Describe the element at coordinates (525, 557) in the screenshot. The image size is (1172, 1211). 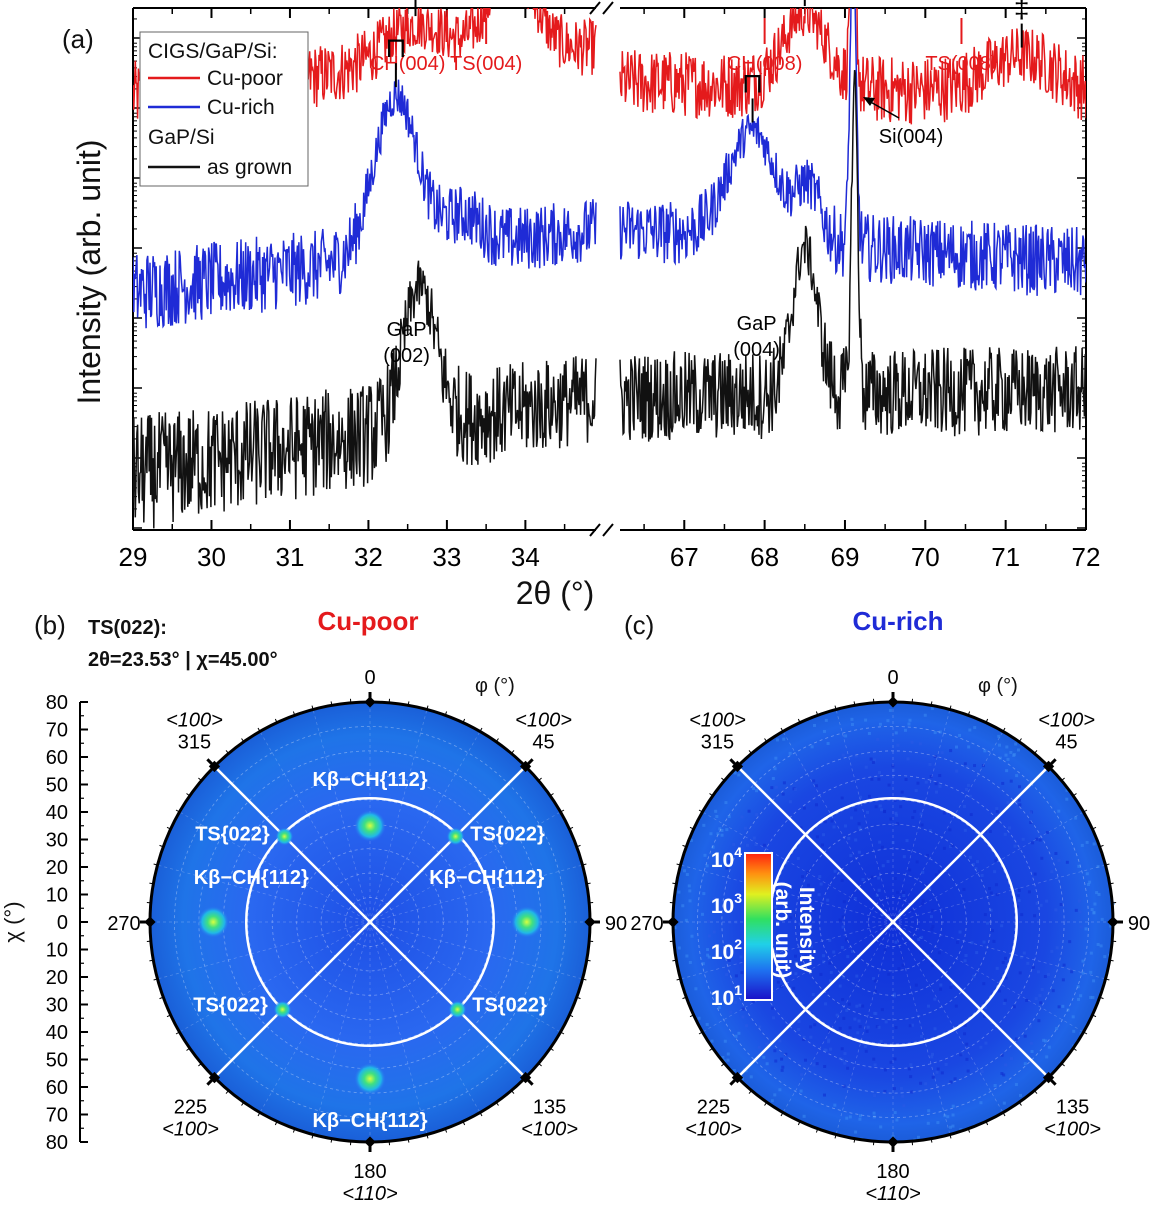
I see `x-tick-label: 34` at that location.